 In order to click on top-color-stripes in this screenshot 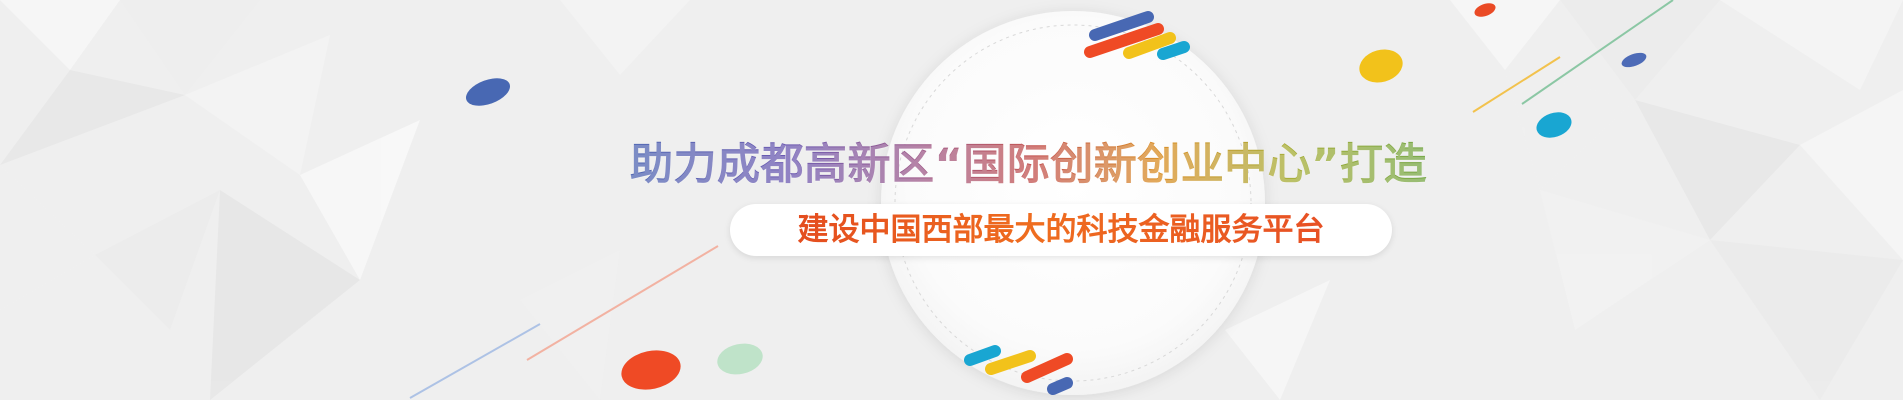, I will do `click(1137, 35)`.